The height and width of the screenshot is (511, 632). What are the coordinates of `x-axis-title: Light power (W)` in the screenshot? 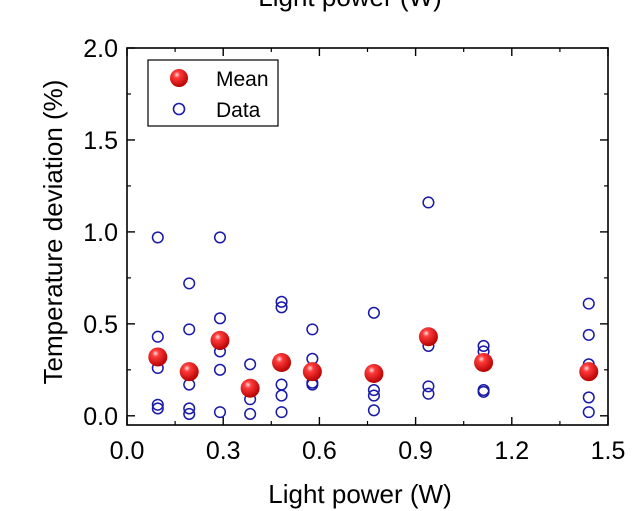 It's located at (360, 494).